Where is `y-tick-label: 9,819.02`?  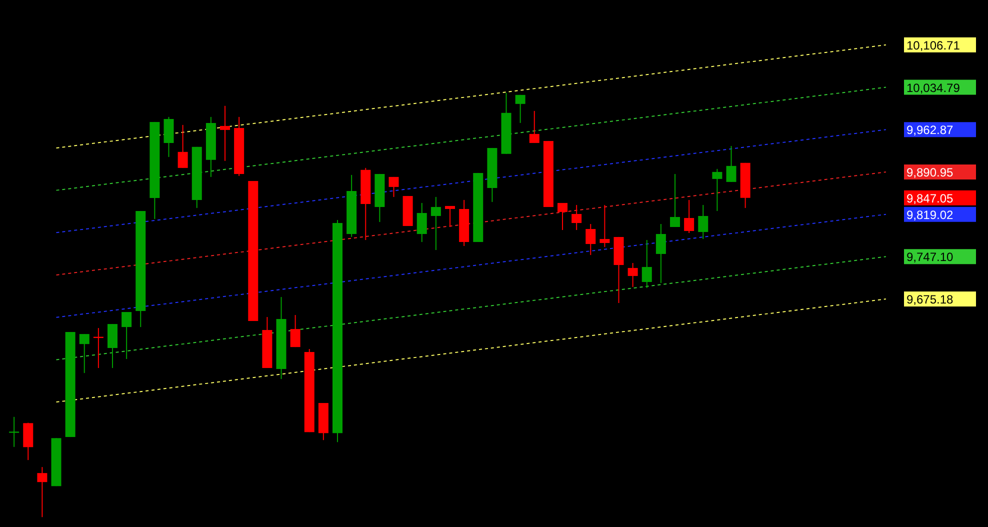 y-tick-label: 9,819.02 is located at coordinates (930, 215).